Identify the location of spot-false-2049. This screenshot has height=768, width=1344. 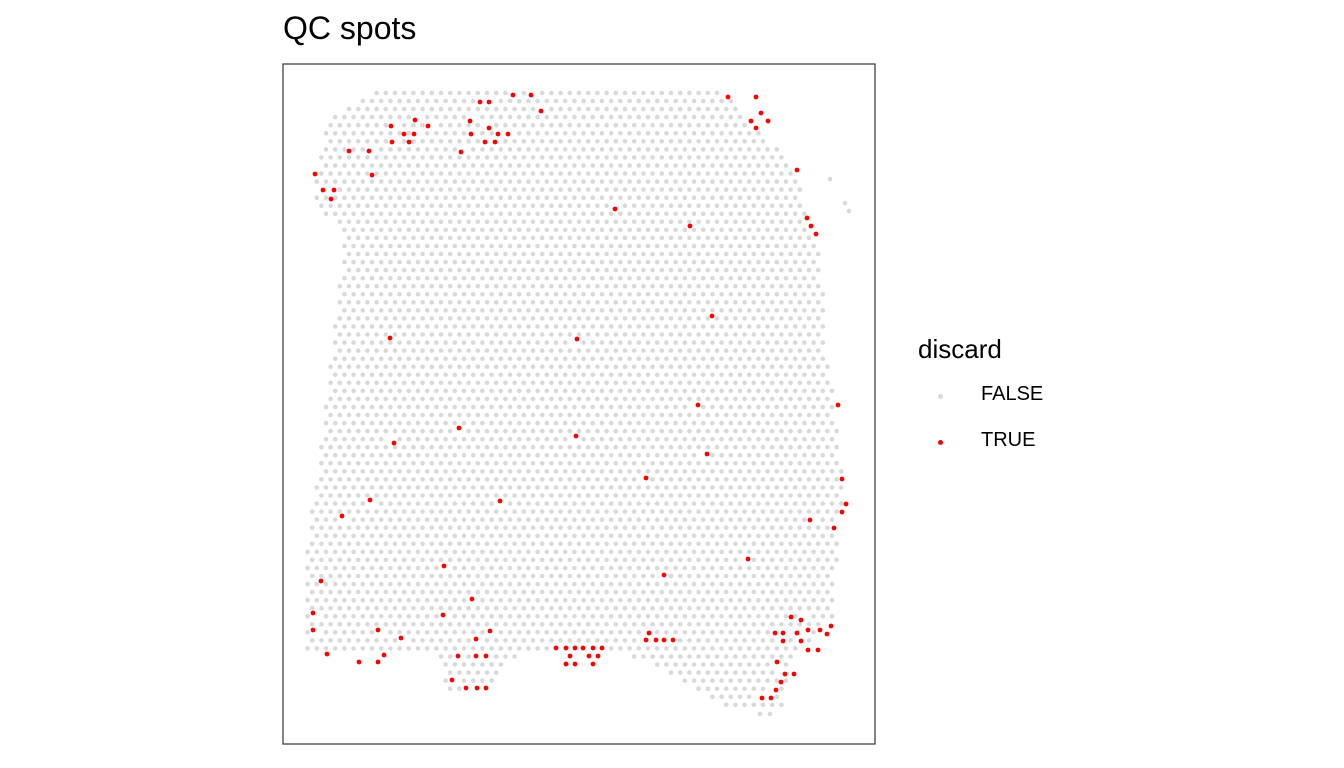
(505, 415).